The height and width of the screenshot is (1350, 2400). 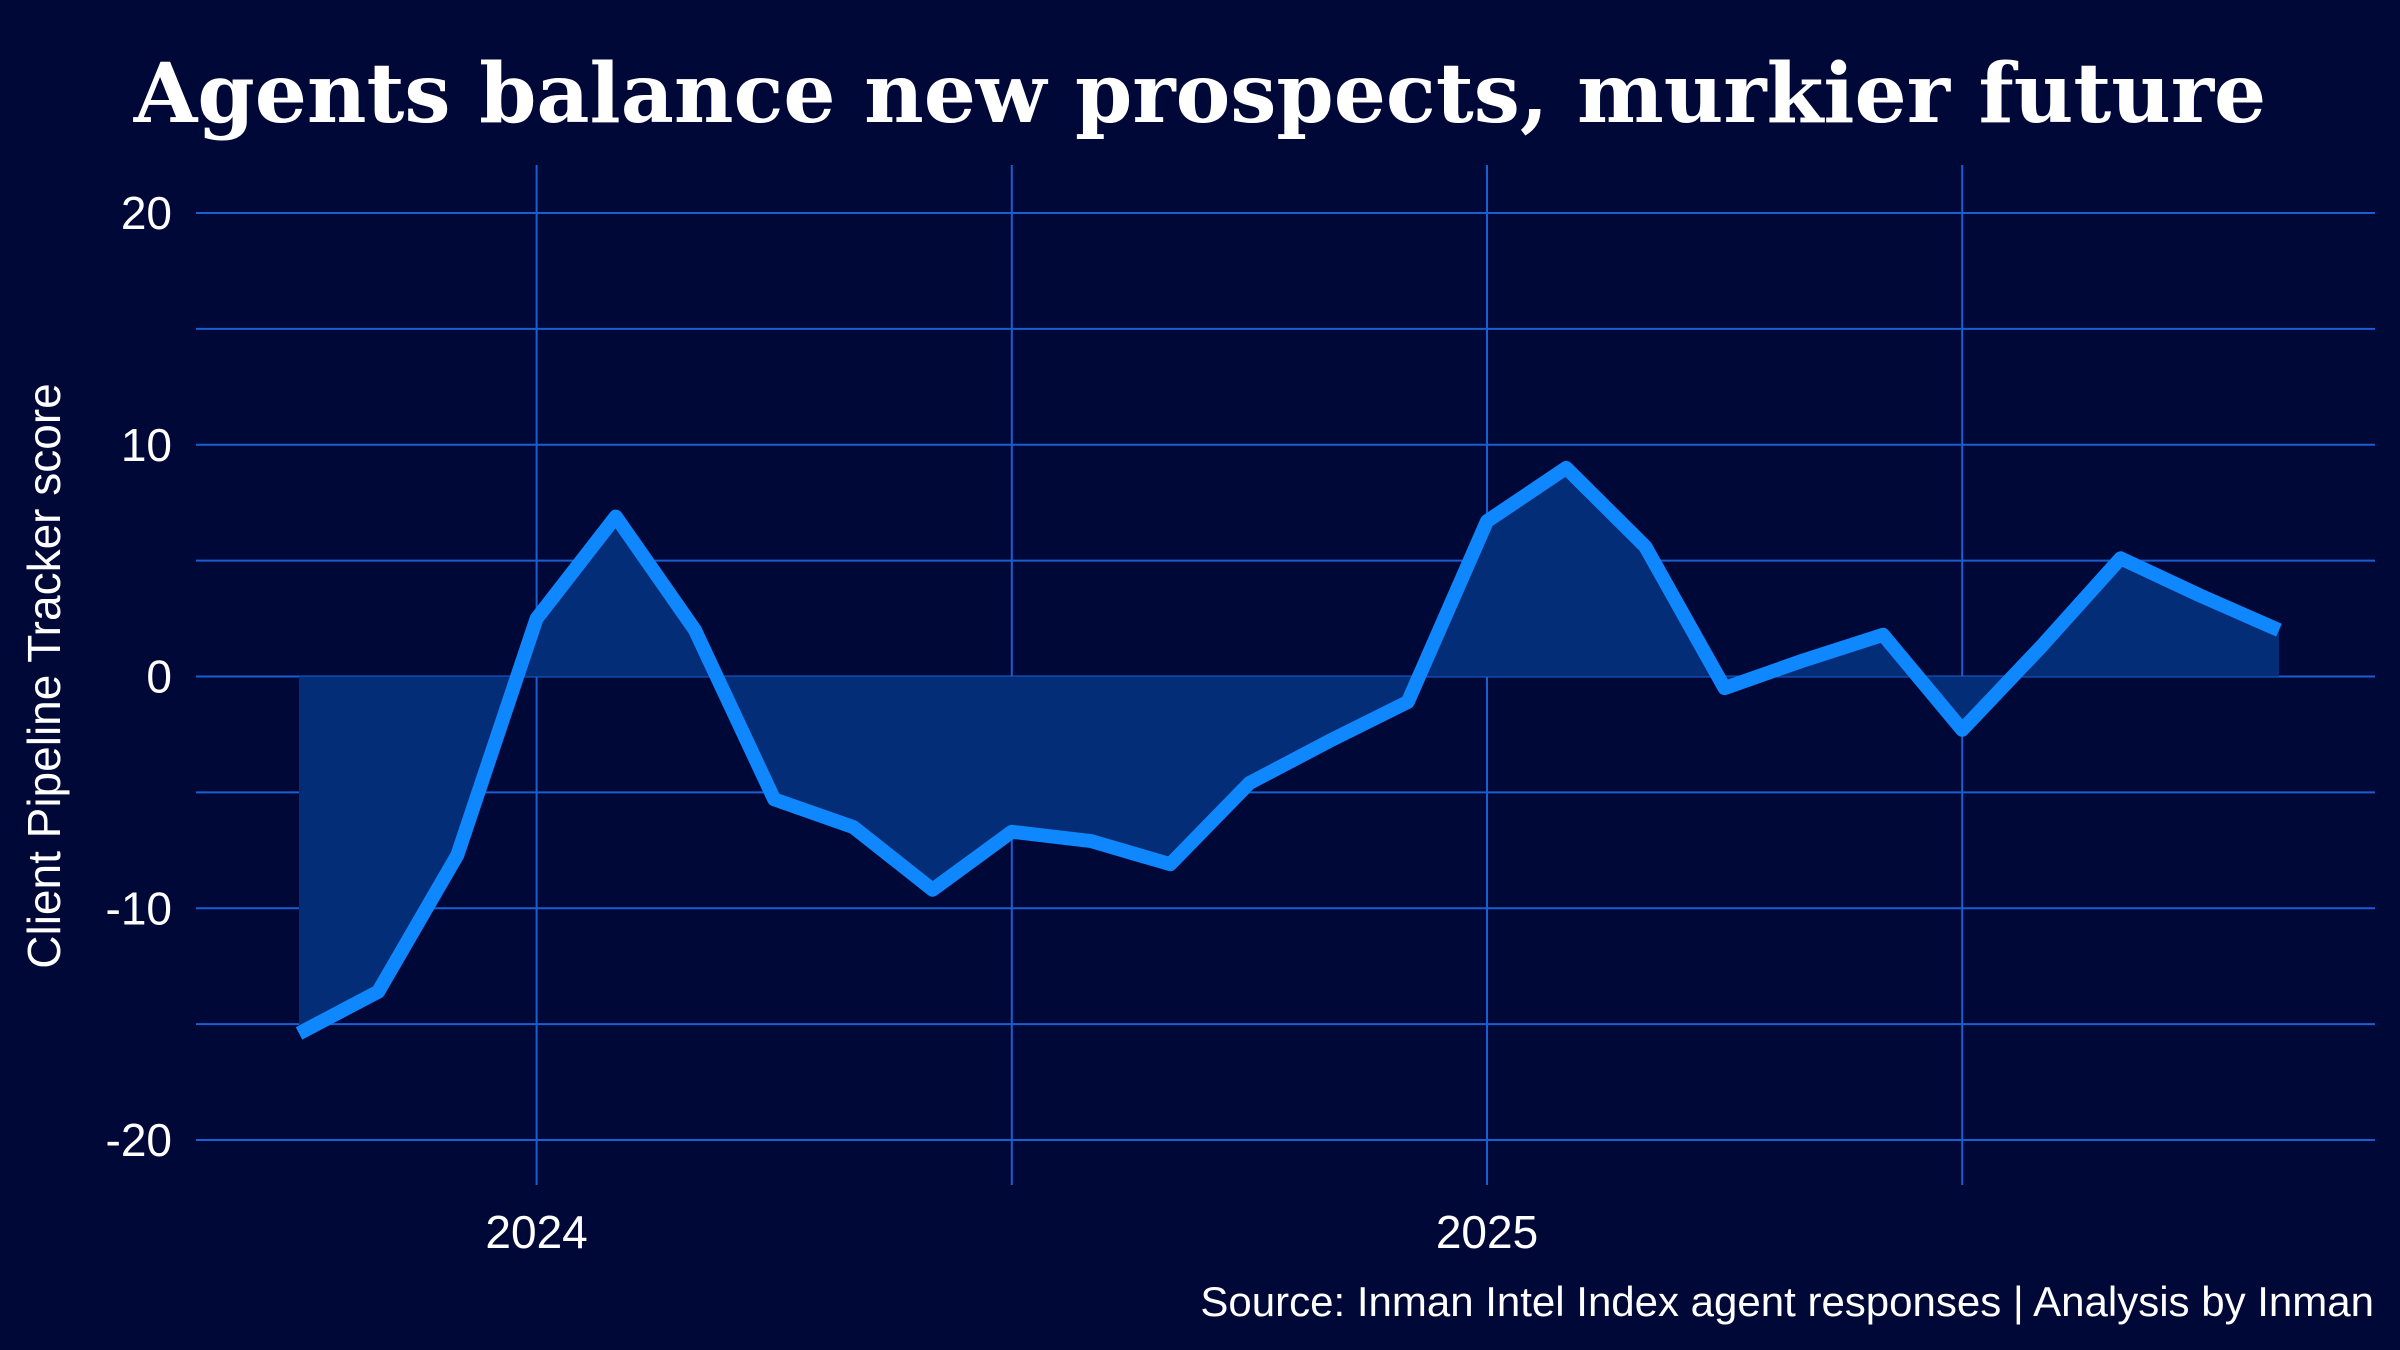 What do you see at coordinates (146, 445) in the screenshot?
I see `y-tick-label: 10` at bounding box center [146, 445].